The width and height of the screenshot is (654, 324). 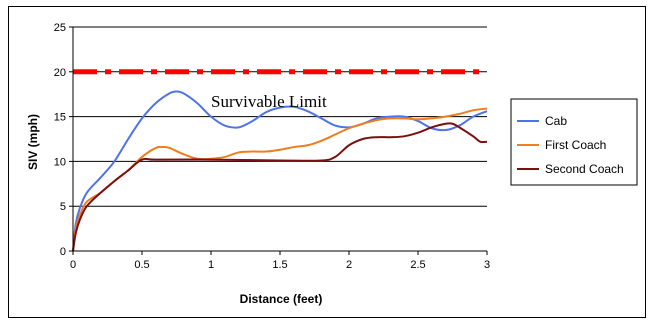 I want to click on y-tick-label: 20, so click(x=60, y=73).